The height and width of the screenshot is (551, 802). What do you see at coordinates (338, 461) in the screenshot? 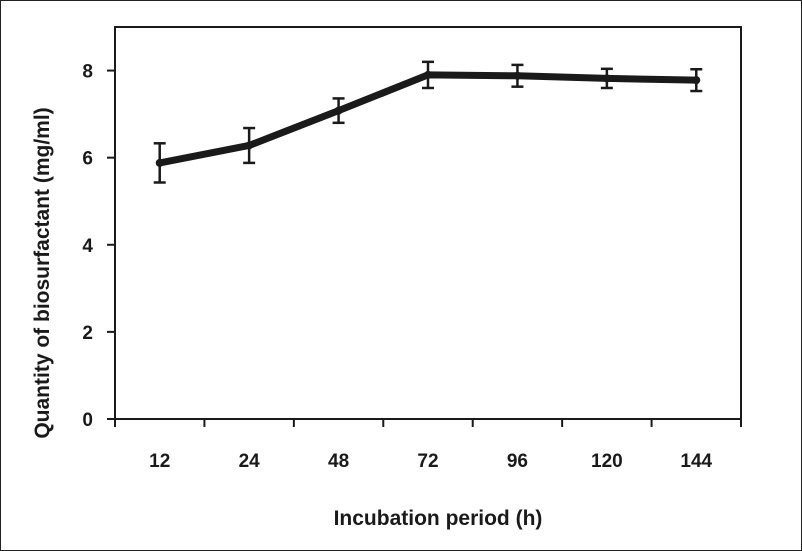
I see `x-tick-label: 48` at bounding box center [338, 461].